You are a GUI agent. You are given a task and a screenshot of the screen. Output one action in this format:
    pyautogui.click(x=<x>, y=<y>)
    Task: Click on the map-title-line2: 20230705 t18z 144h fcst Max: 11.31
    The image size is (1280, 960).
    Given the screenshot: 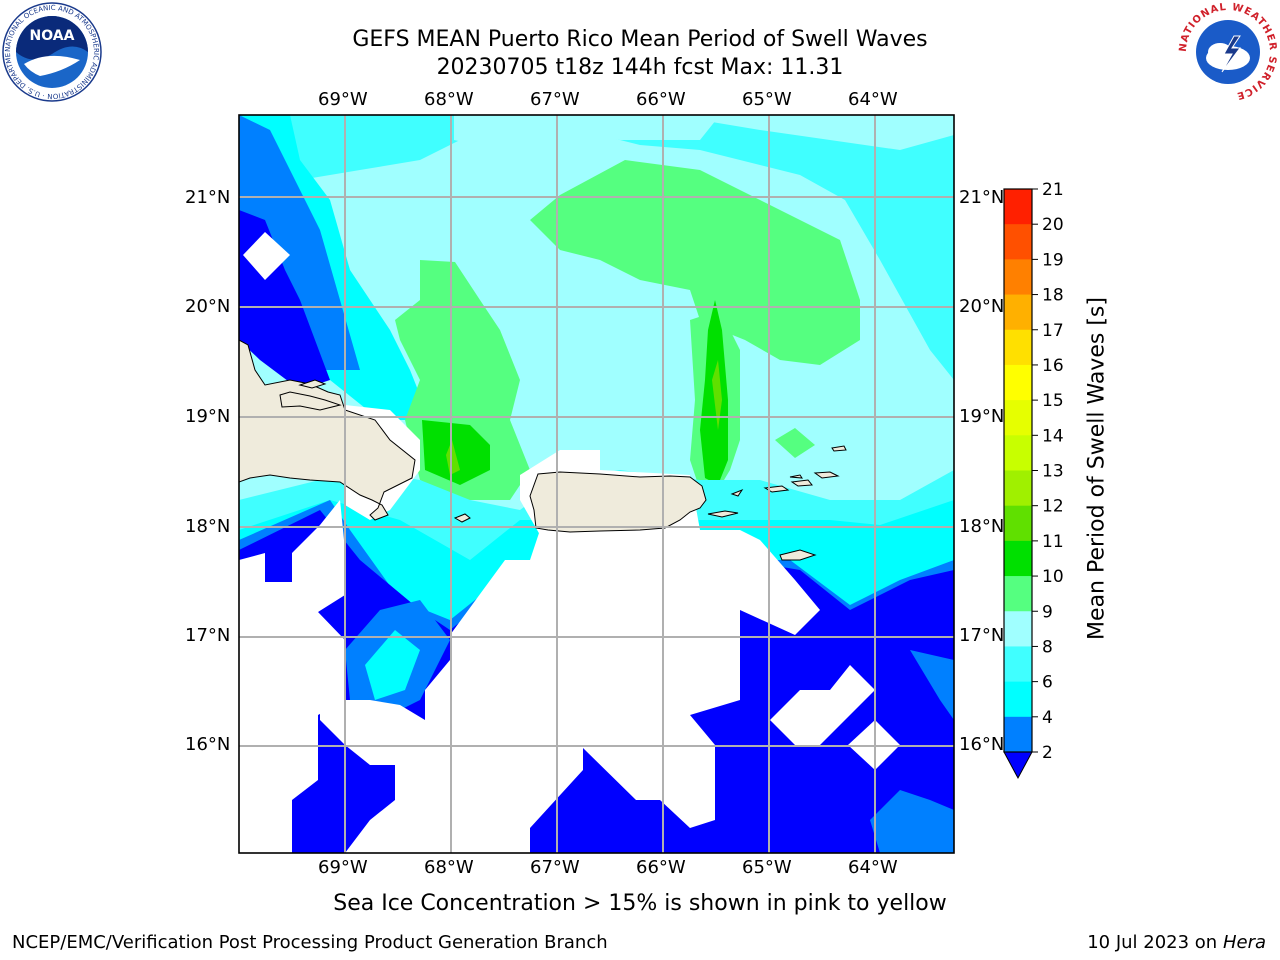 What is the action you would take?
    pyautogui.click(x=640, y=67)
    